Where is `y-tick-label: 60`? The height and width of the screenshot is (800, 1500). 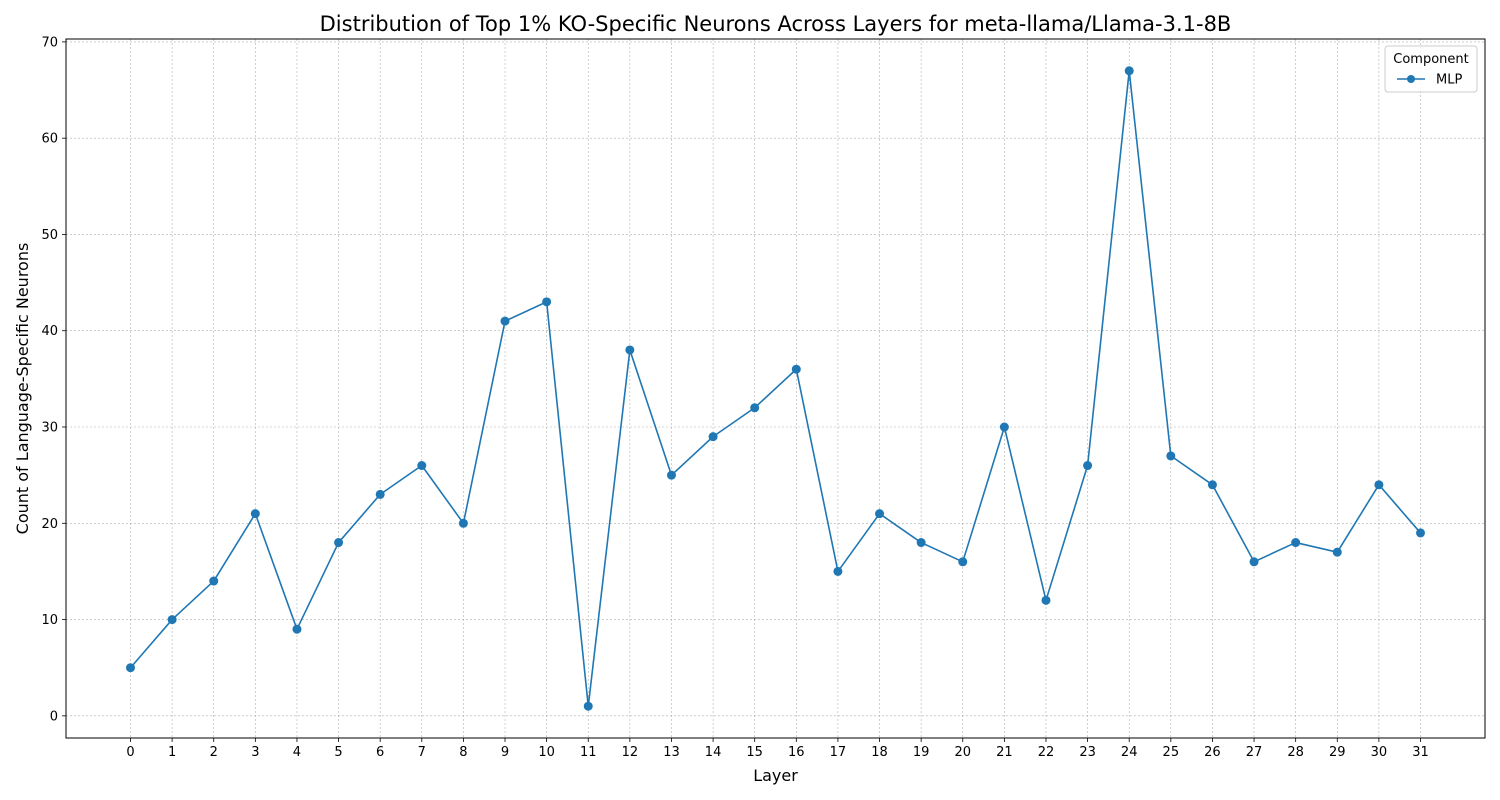 y-tick-label: 60 is located at coordinates (49, 139).